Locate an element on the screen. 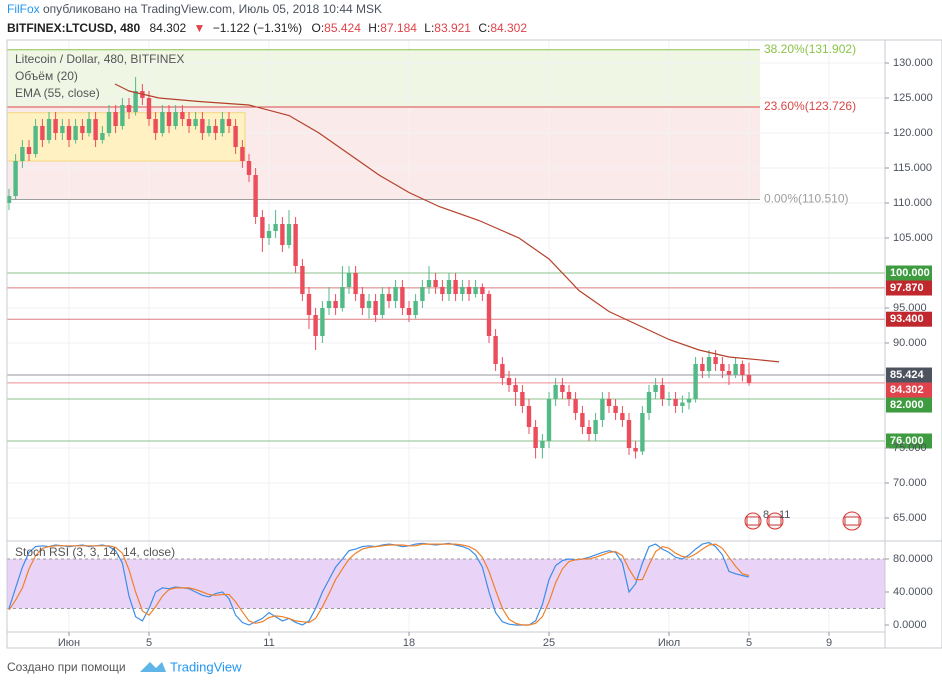 The image size is (942, 688). level-label: 85.424 is located at coordinates (907, 375).